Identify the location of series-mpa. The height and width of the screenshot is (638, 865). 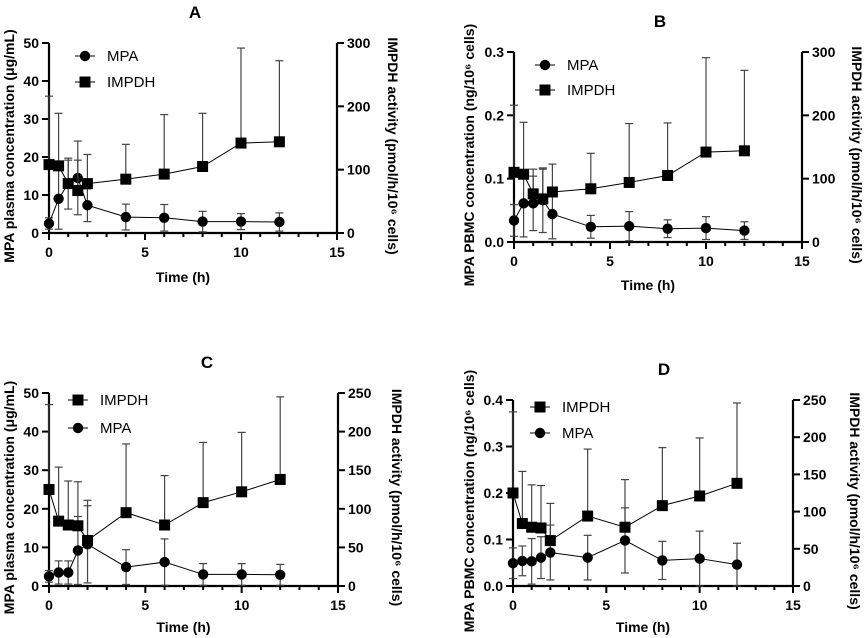
(625, 547).